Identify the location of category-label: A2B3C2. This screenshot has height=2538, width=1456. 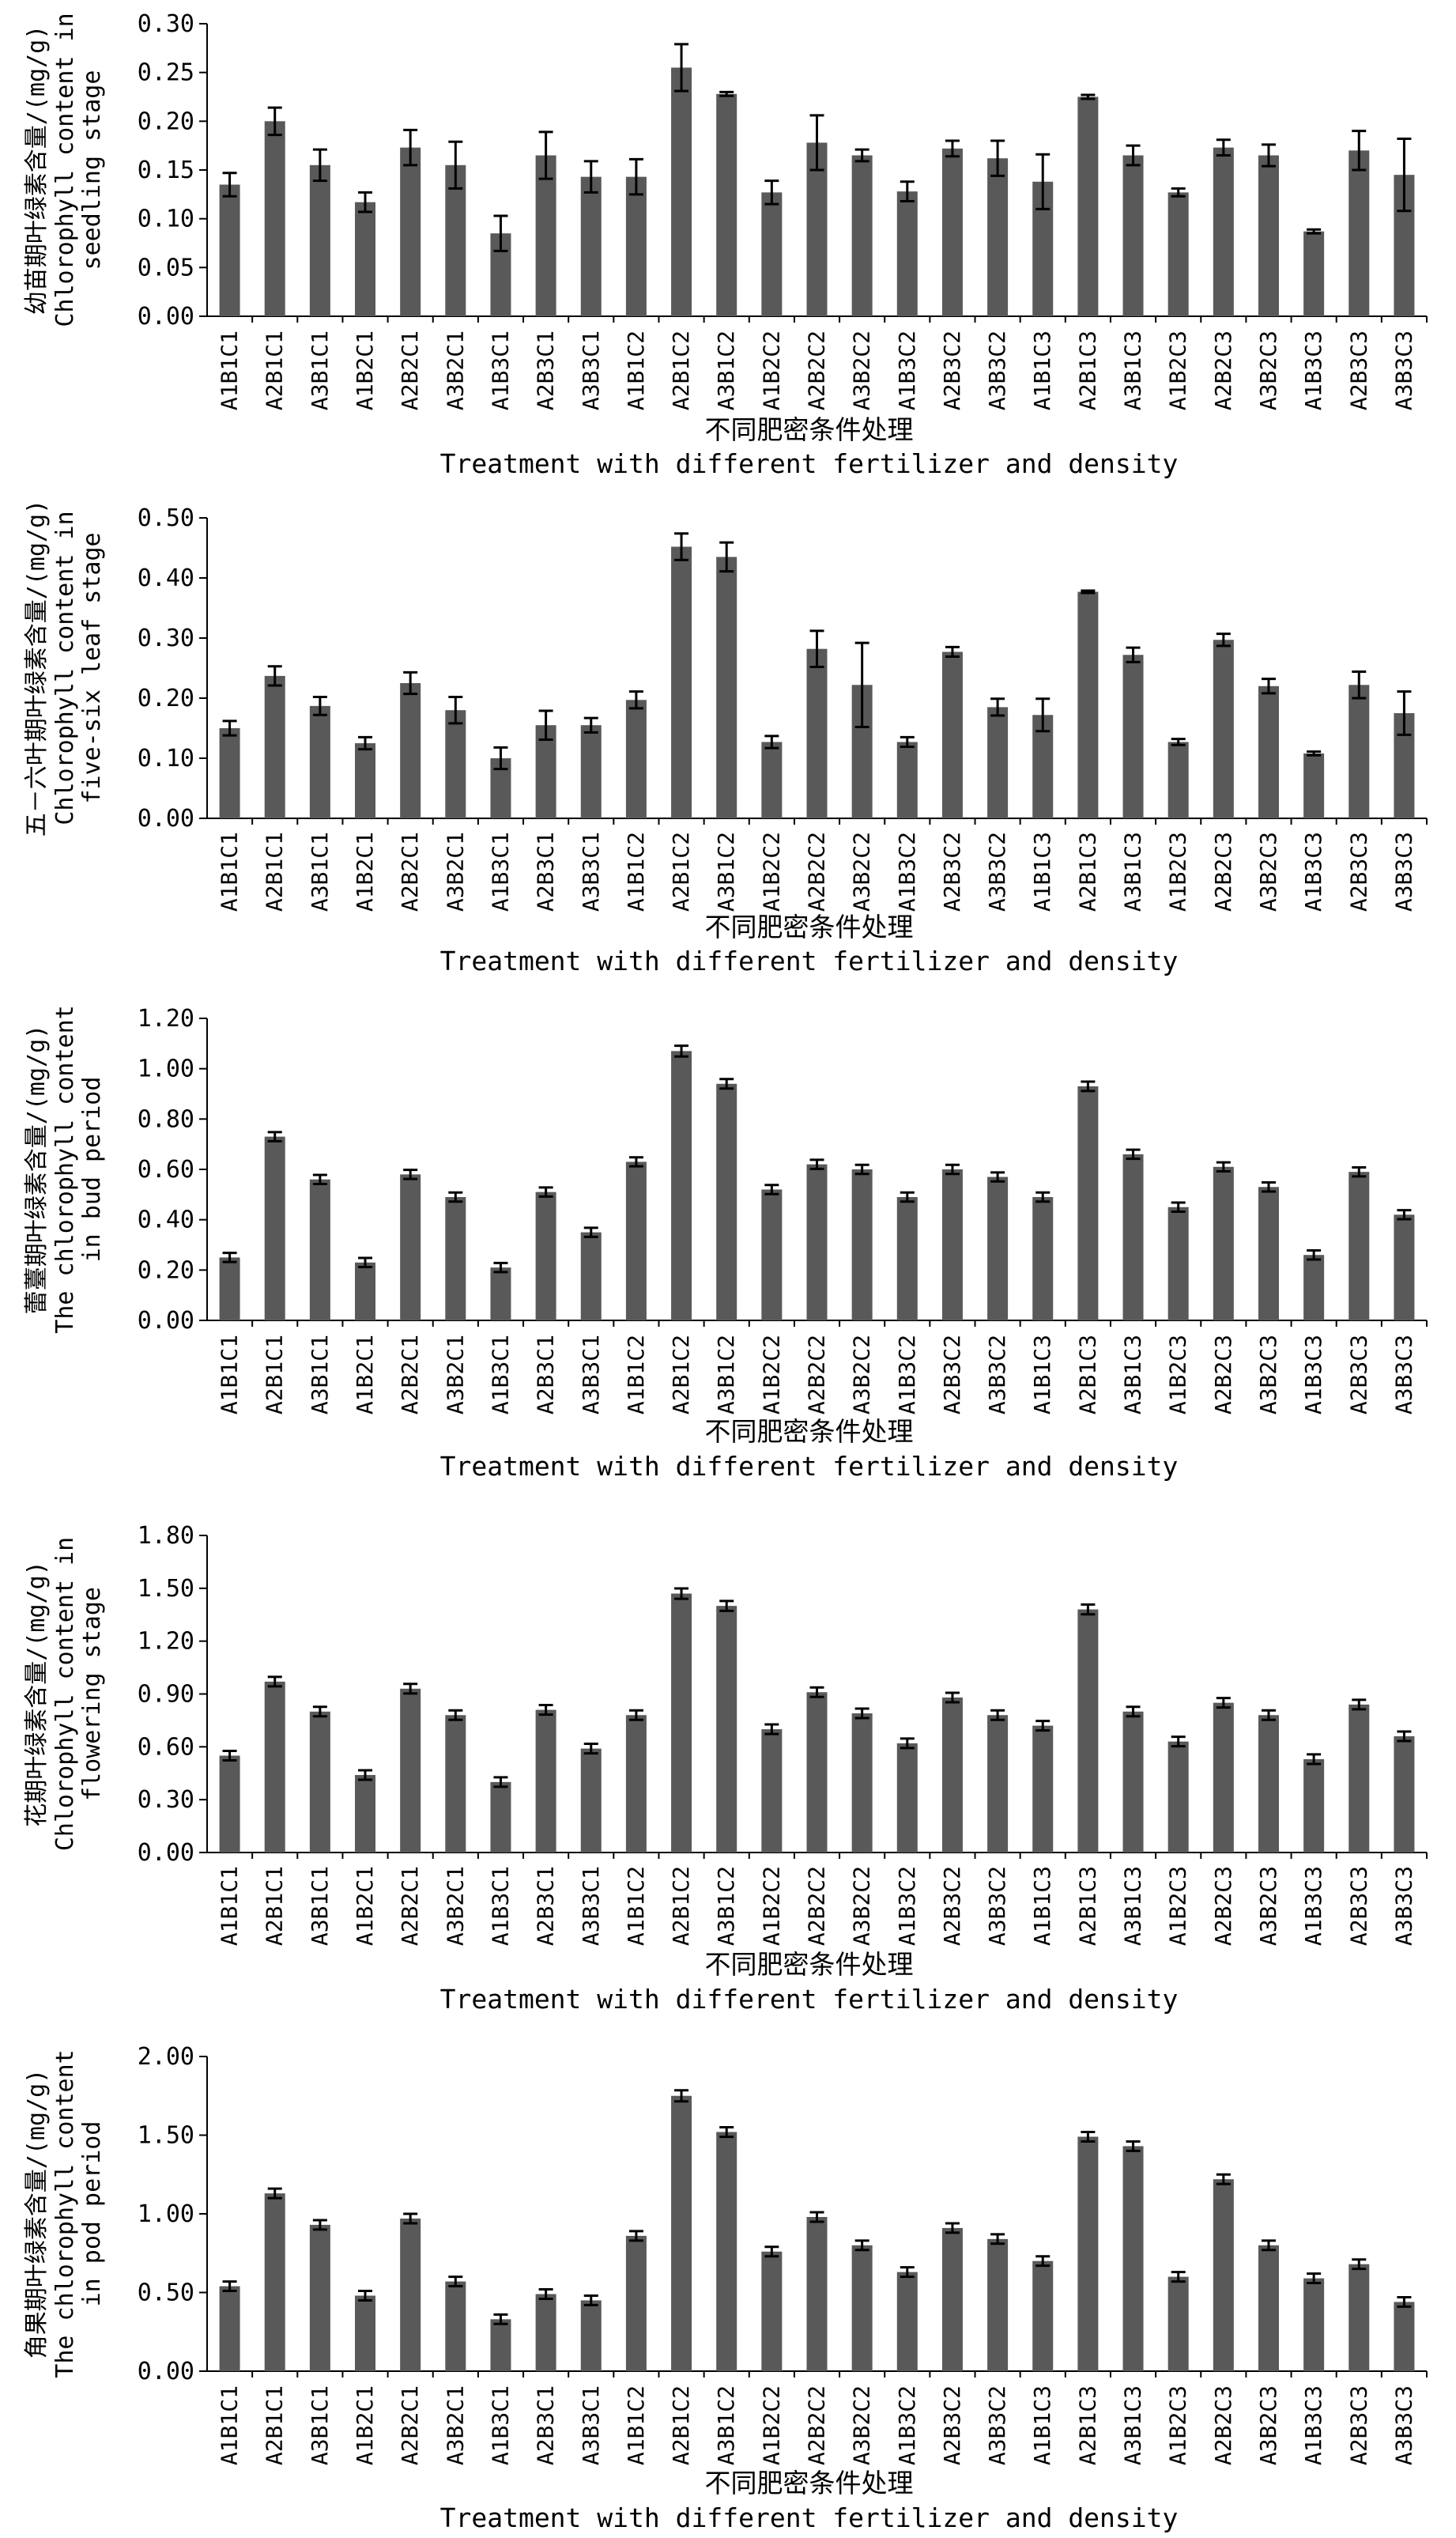
(952, 872).